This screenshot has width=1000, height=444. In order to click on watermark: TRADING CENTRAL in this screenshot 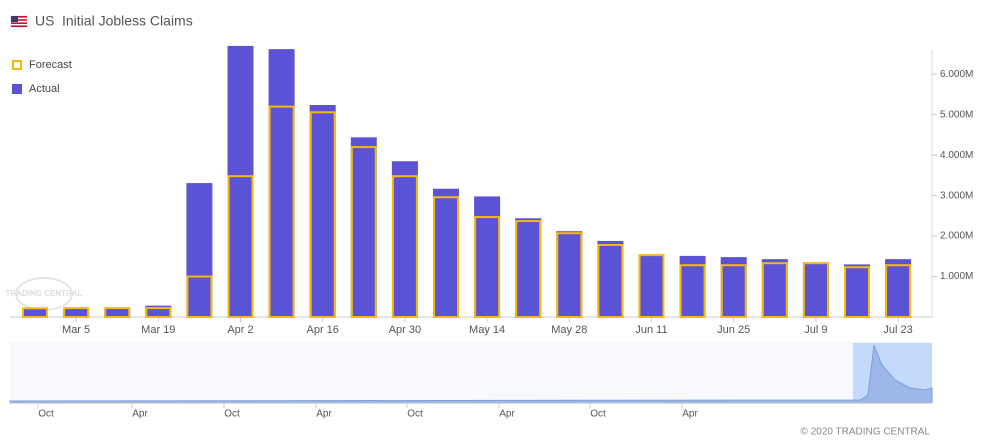, I will do `click(44, 293)`.